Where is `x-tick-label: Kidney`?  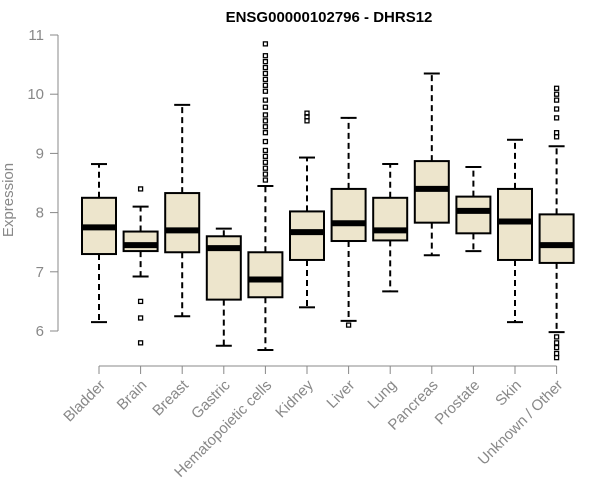 x-tick-label: Kidney is located at coordinates (294, 398).